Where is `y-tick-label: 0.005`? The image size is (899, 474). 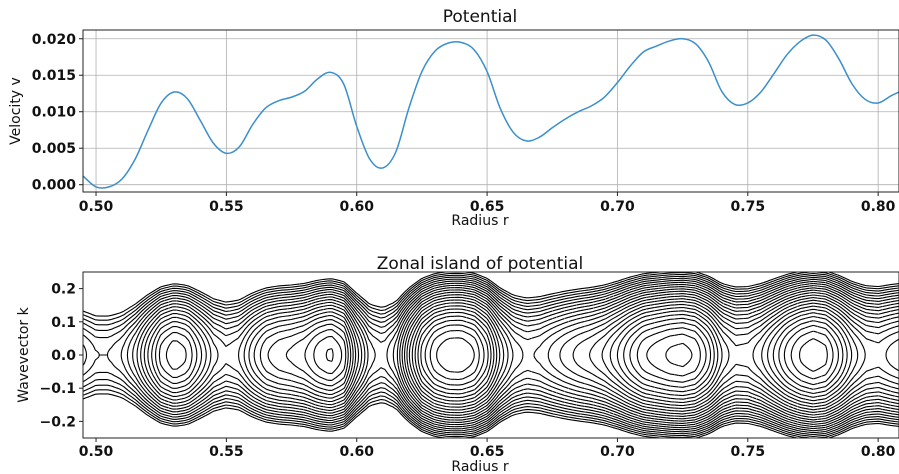 y-tick-label: 0.005 is located at coordinates (54, 149).